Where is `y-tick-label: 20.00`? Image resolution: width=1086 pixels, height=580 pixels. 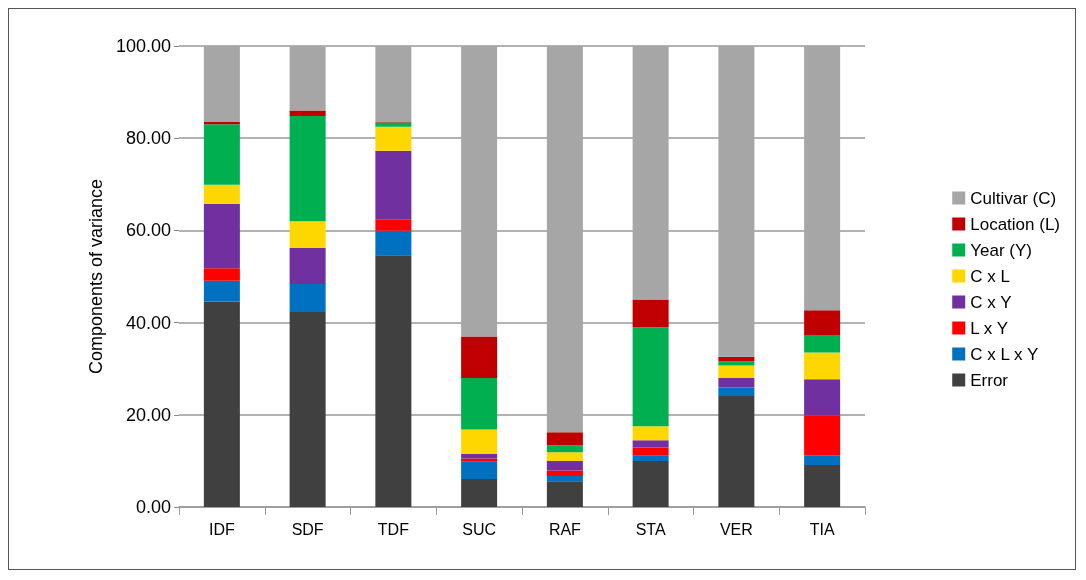
y-tick-label: 20.00 is located at coordinates (148, 414).